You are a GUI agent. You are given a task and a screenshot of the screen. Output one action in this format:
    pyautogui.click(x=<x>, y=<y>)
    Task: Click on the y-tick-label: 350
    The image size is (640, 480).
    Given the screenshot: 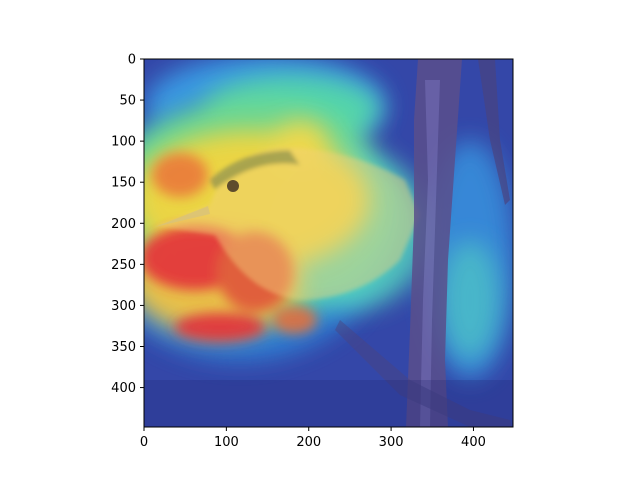 What is the action you would take?
    pyautogui.click(x=123, y=347)
    